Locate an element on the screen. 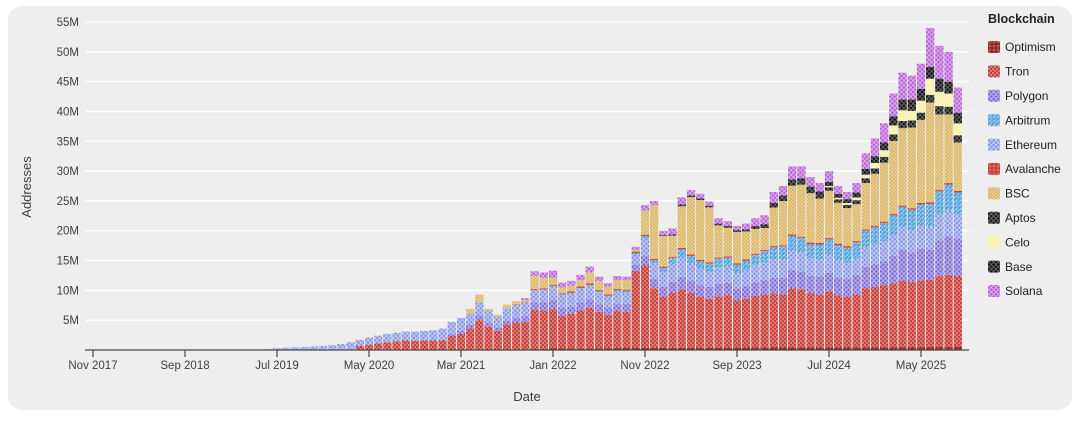 The image size is (1080, 426). svg-text: 40M is located at coordinates (68, 113).